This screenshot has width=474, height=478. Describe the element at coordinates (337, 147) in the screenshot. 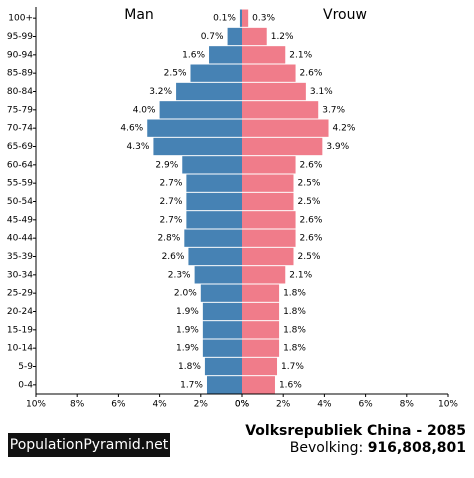

I see `value-label: 3.9%` at that location.